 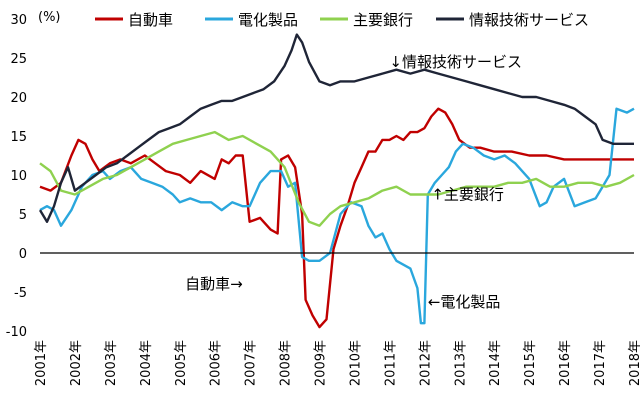 I want to click on x-tick-label: 2014年, so click(x=495, y=363).